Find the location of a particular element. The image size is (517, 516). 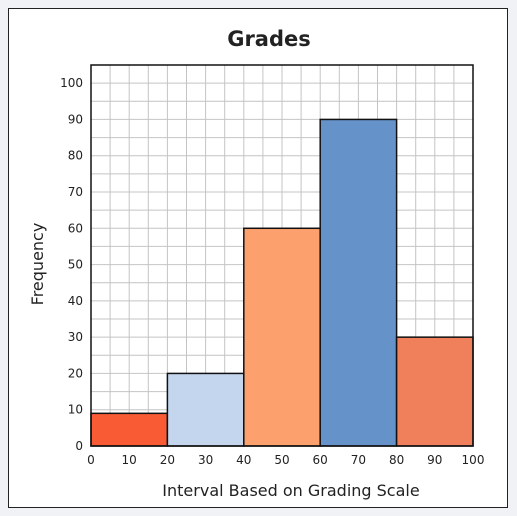

y-tick-label: 10 is located at coordinates (75, 410).